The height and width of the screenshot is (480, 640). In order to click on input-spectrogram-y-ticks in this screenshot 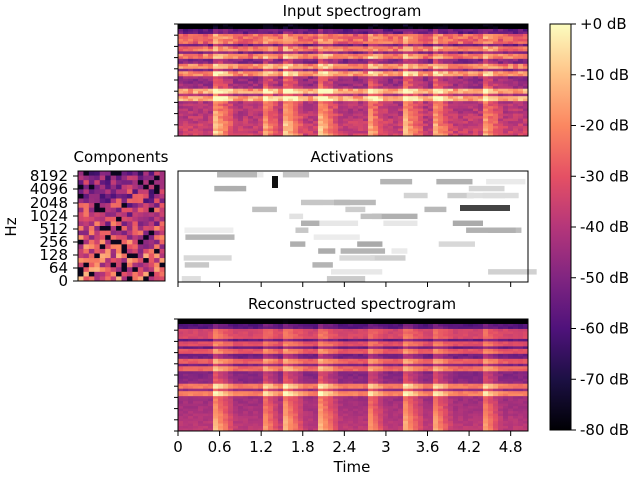, I will do `click(176, 80)`.